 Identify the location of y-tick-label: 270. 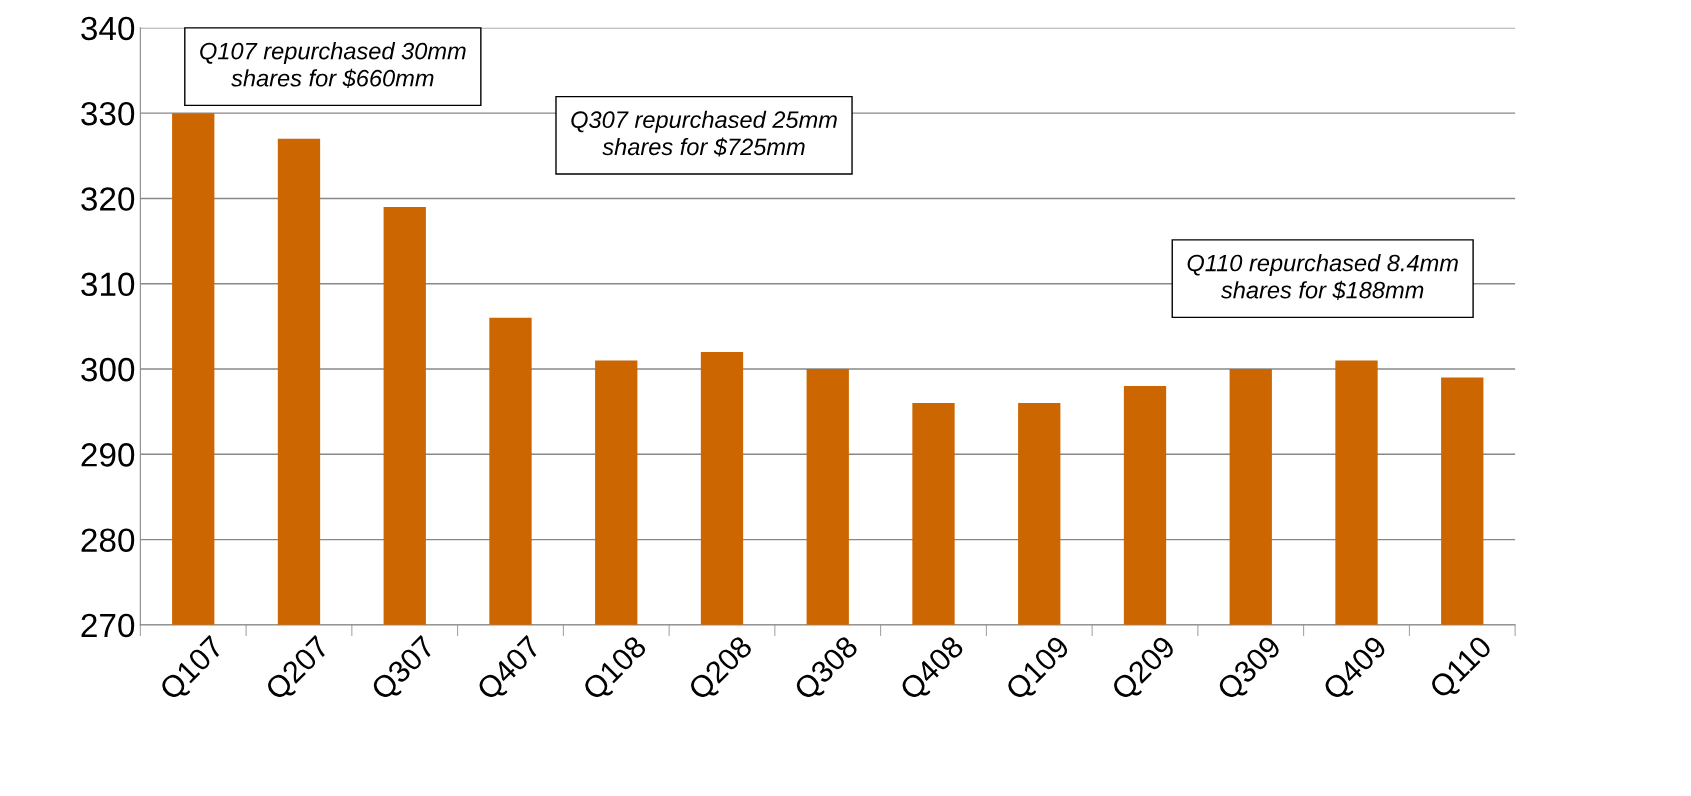
(108, 625).